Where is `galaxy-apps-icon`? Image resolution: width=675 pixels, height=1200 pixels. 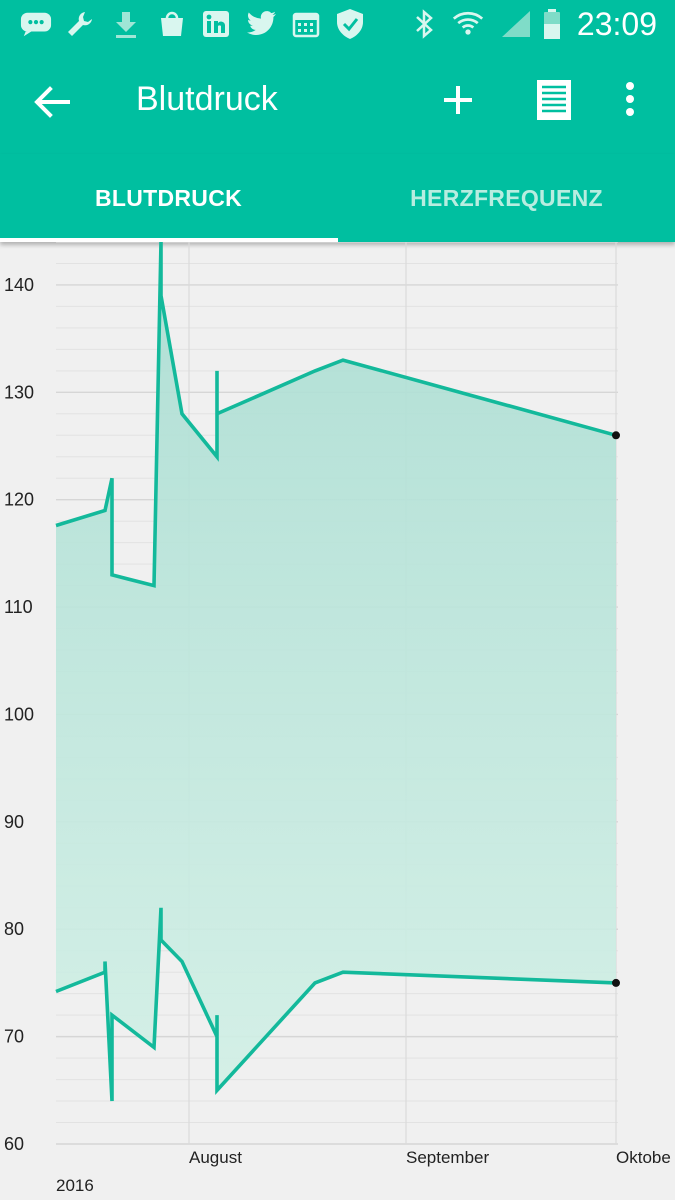
galaxy-apps-icon is located at coordinates (172, 24).